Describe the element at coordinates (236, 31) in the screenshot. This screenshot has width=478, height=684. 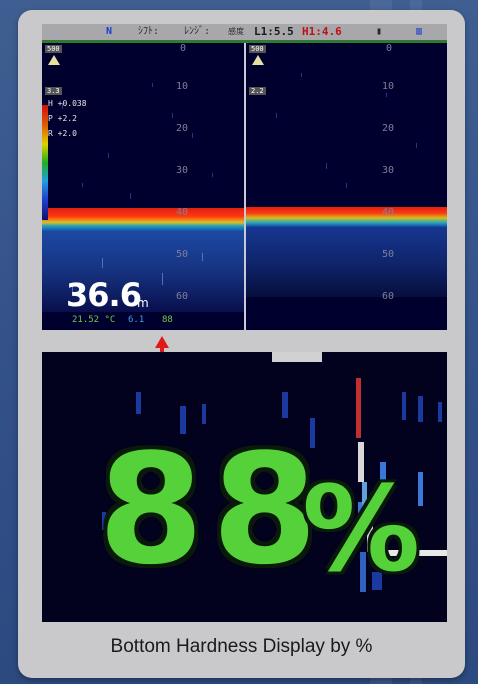
I see `gain-label: 感度` at that location.